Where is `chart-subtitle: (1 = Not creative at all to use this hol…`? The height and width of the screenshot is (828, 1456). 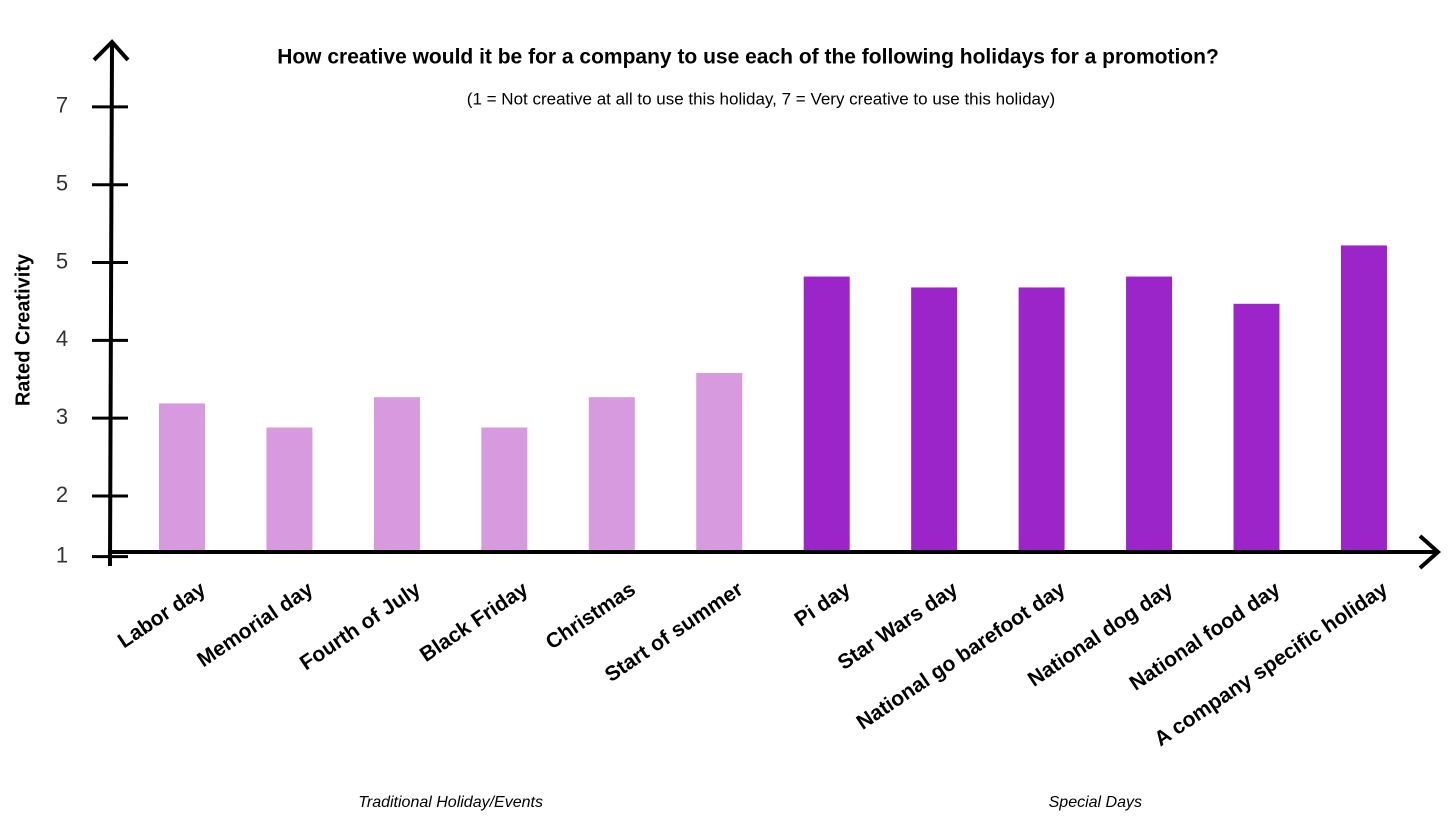
chart-subtitle: (1 = Not creative at all to use this hol… is located at coordinates (761, 98).